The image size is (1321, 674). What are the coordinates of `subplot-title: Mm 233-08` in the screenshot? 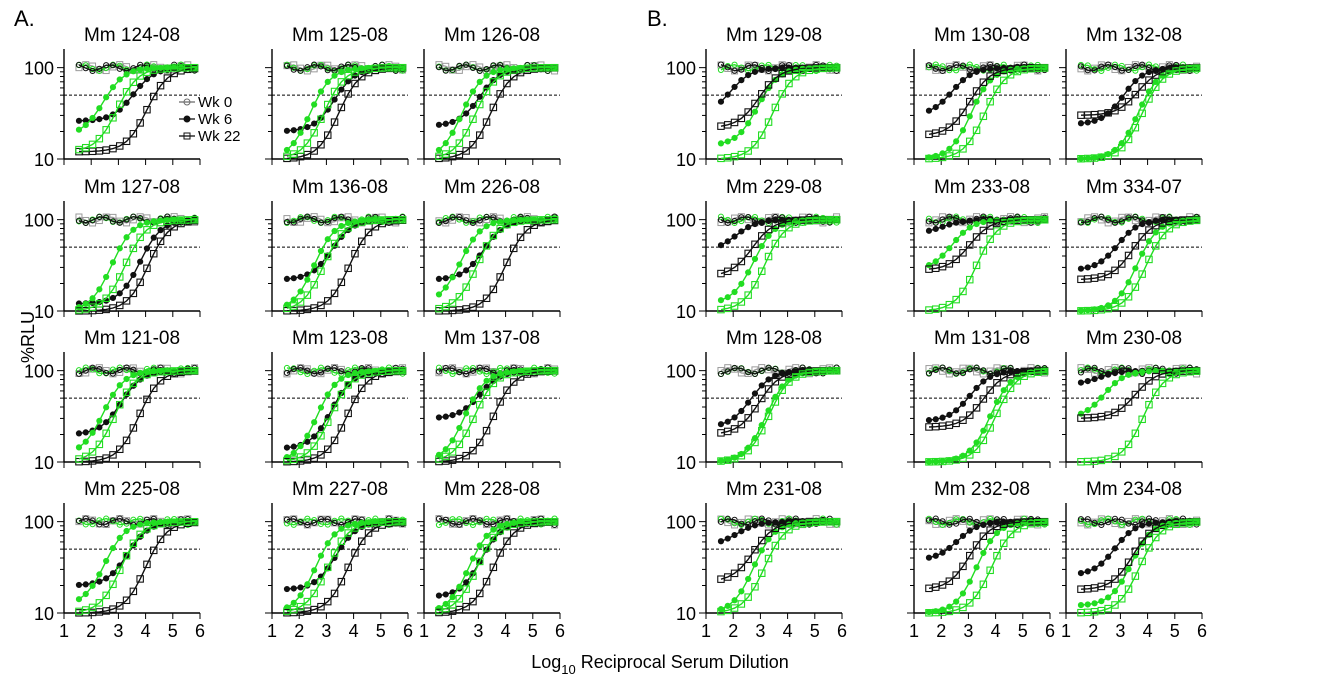 It's located at (982, 187).